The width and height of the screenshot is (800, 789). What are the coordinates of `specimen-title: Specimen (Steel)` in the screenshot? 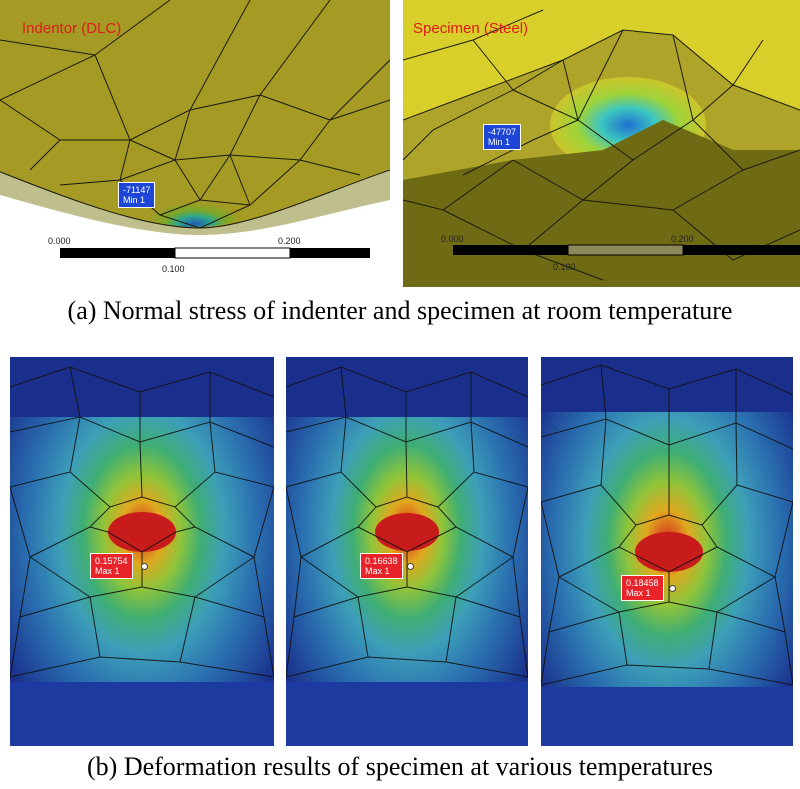 It's located at (471, 28).